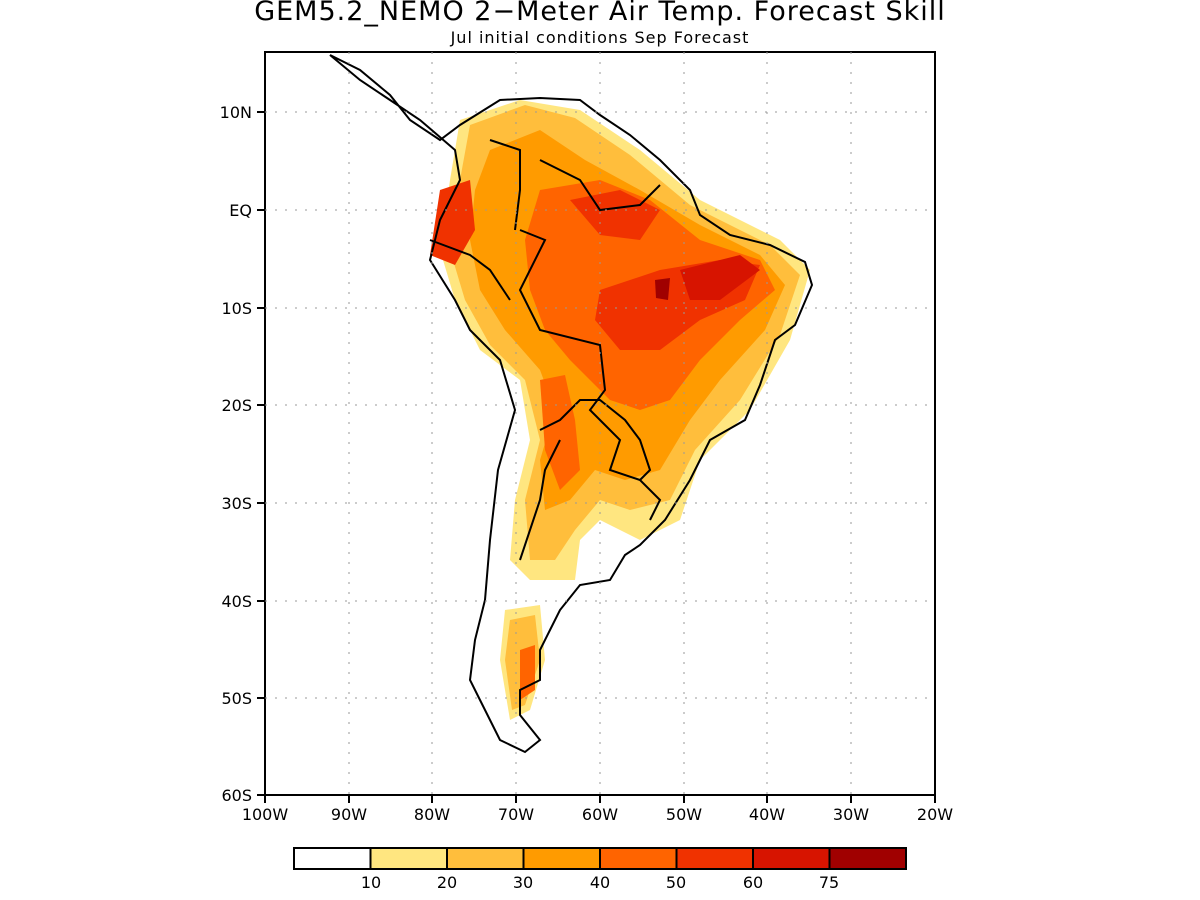 The height and width of the screenshot is (900, 1200). I want to click on lon-label: 70W, so click(516, 814).